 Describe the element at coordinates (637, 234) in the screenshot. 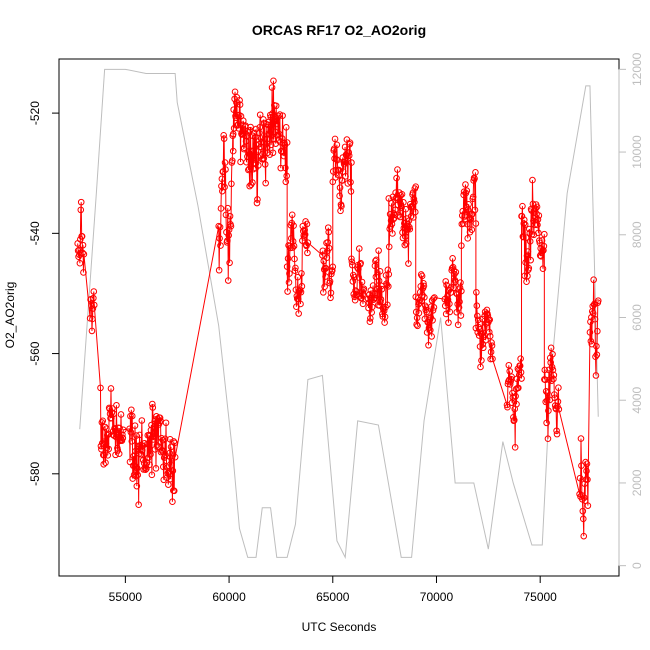

I see `y2-tick-label: 8000` at that location.